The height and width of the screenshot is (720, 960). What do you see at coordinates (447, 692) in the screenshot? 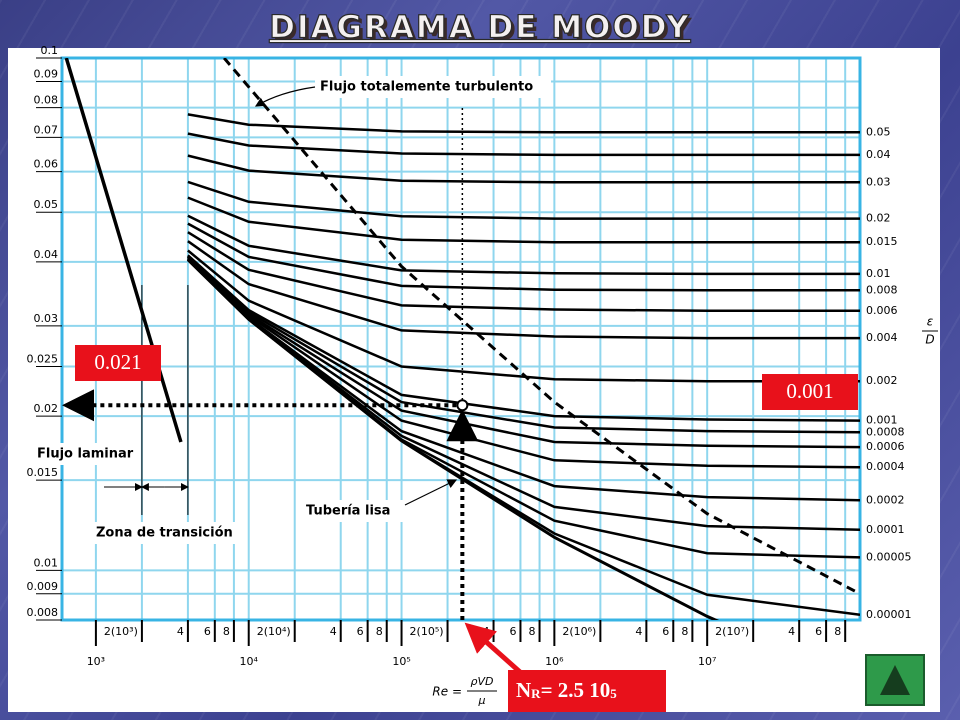
I see `x-axis-label: Re =` at bounding box center [447, 692].